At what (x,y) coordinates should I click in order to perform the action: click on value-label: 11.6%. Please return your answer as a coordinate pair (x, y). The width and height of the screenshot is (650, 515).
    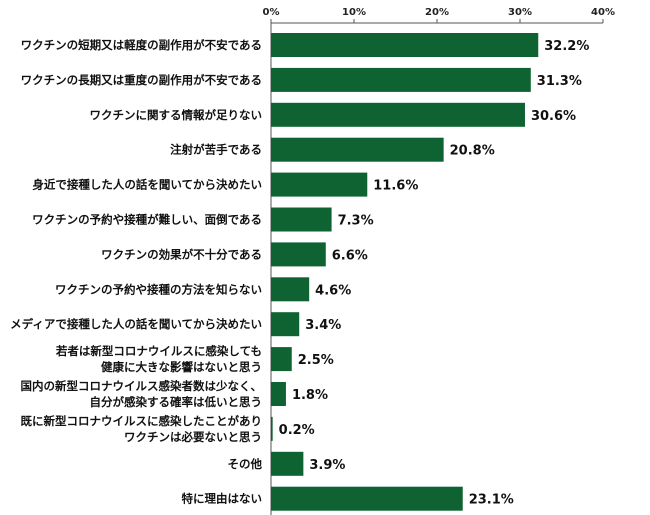
    Looking at the image, I should click on (395, 186).